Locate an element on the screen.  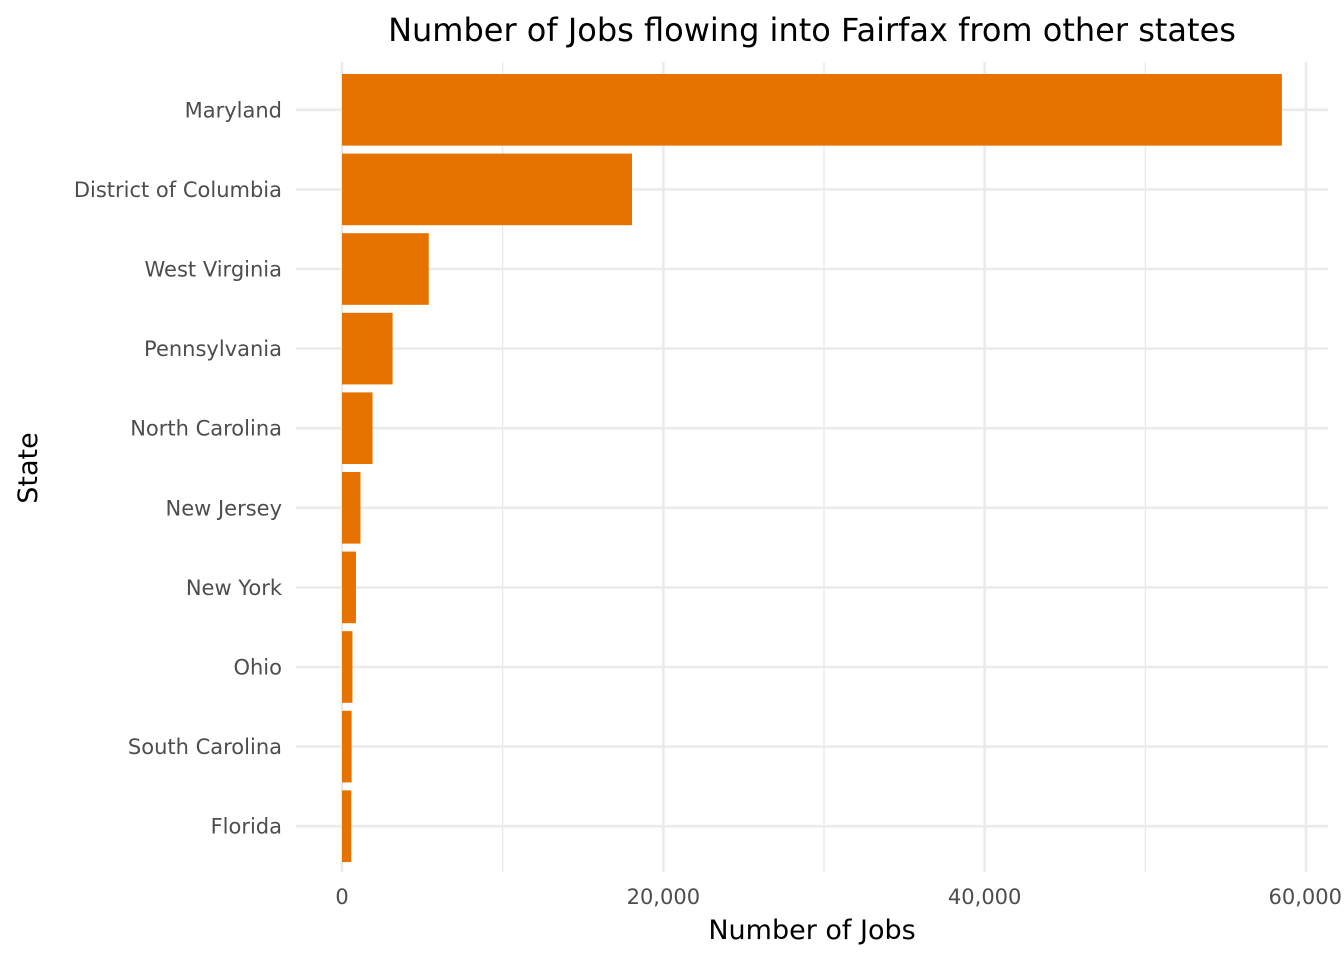
x-tick-label: 60,000 is located at coordinates (1305, 897).